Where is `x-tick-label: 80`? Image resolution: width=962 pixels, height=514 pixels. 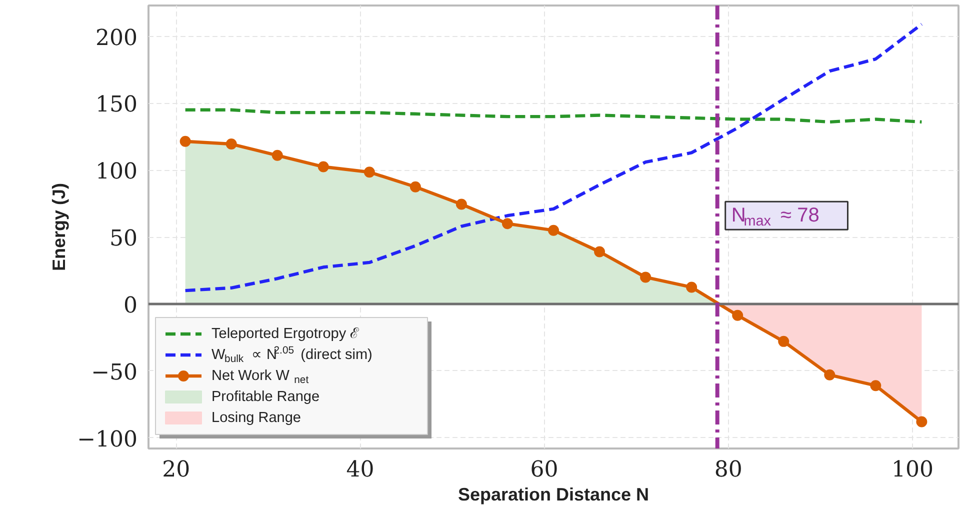
x-tick-label: 80 is located at coordinates (728, 470).